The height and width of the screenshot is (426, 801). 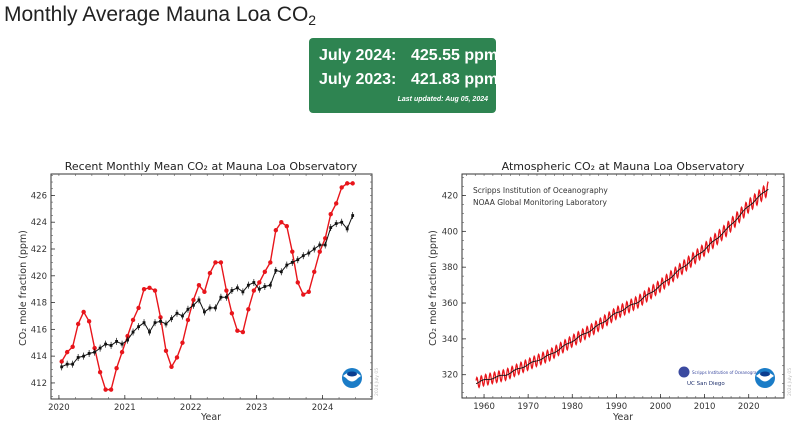 I want to click on x-tick-label: 2000, so click(x=661, y=407).